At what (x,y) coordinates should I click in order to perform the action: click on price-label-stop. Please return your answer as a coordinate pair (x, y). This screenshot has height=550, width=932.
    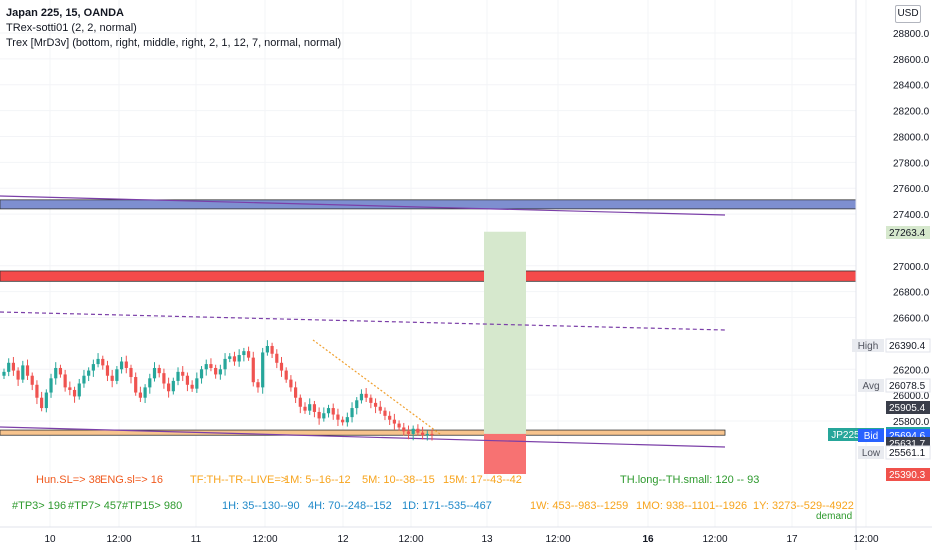
    Looking at the image, I should click on (908, 474).